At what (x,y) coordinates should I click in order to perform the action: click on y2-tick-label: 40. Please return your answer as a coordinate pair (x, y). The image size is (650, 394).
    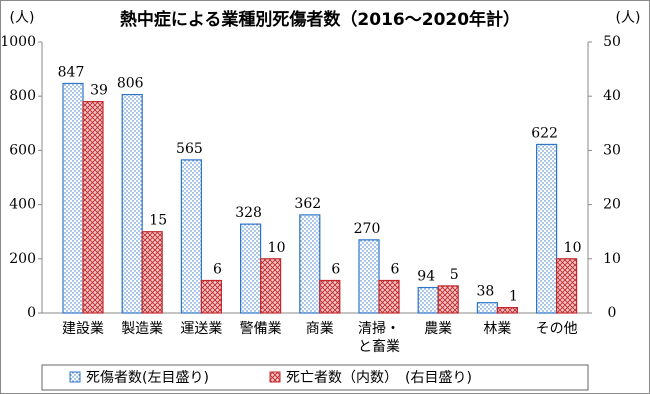
    Looking at the image, I should click on (612, 96).